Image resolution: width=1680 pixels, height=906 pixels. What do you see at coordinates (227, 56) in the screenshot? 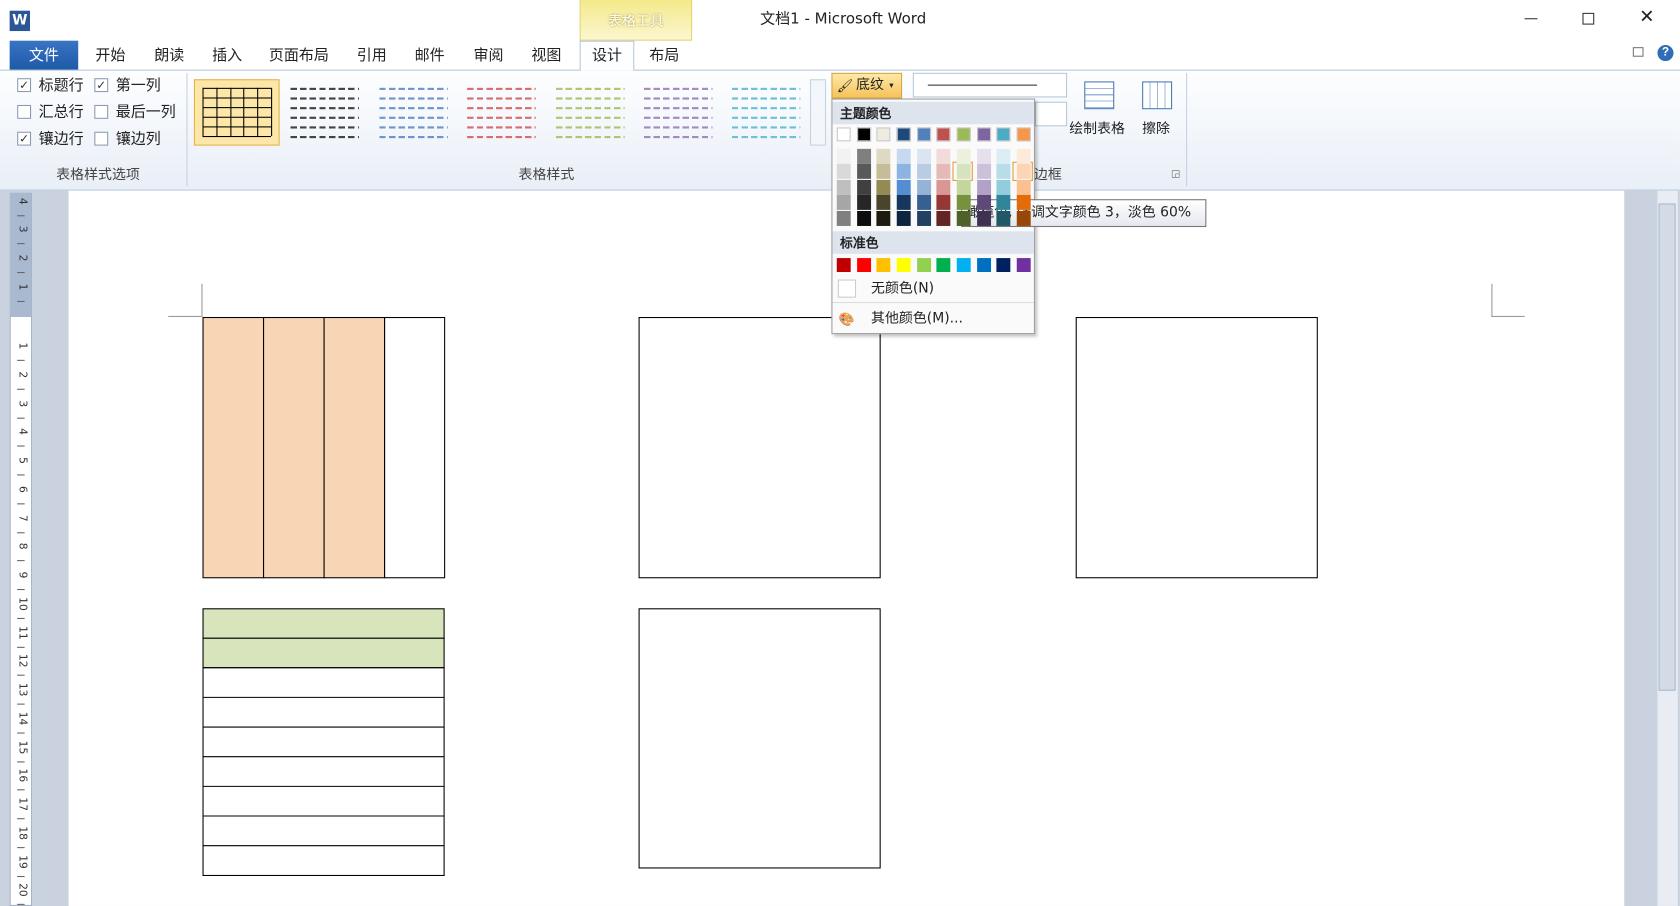
I see `ribbon-tab: 插入` at bounding box center [227, 56].